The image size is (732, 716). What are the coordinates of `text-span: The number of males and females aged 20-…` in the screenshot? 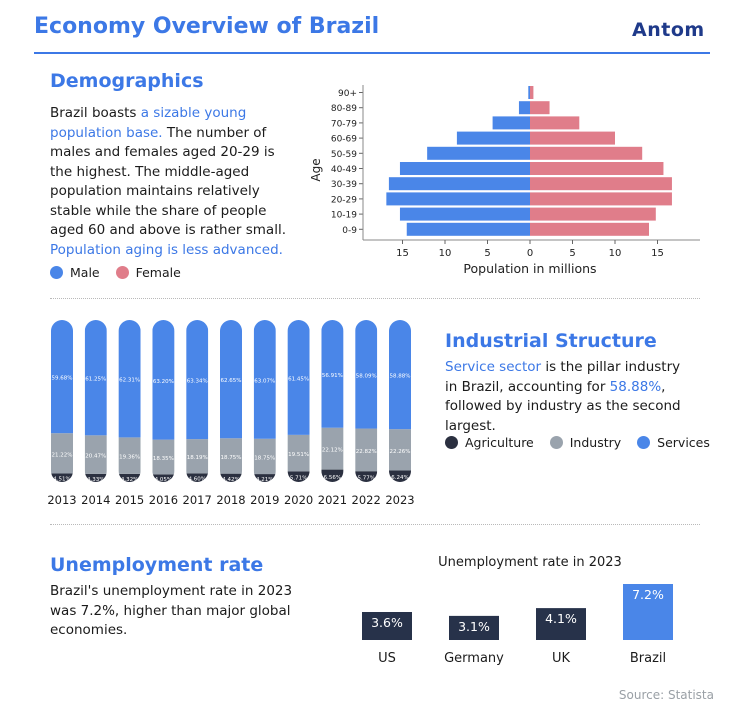 It's located at (168, 181).